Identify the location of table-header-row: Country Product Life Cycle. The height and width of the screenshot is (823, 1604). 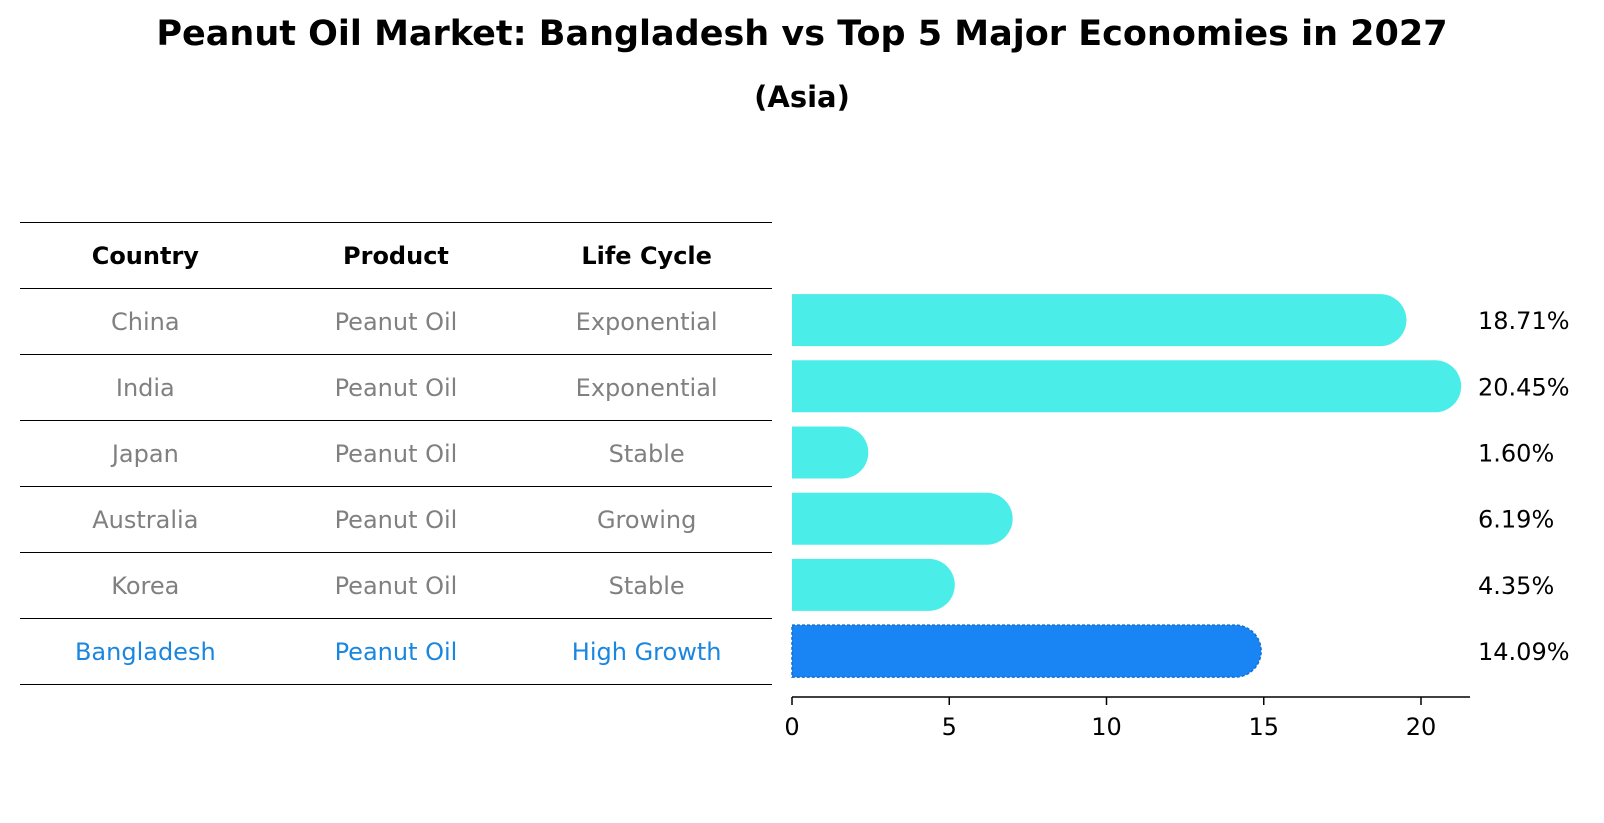
(396, 255).